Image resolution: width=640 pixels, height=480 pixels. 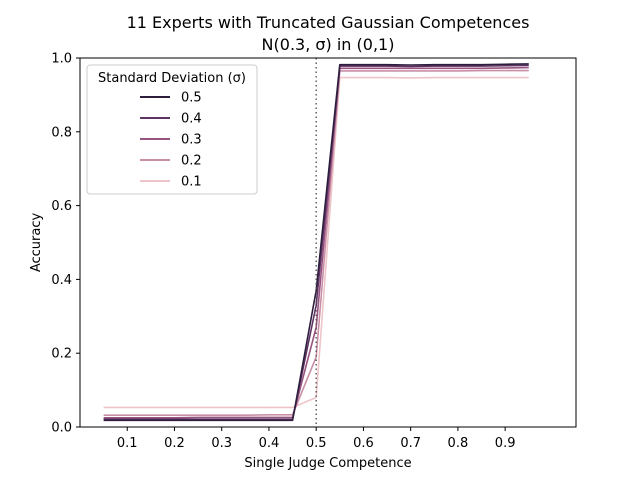 I want to click on x-tick-label: 0.6, so click(x=363, y=443).